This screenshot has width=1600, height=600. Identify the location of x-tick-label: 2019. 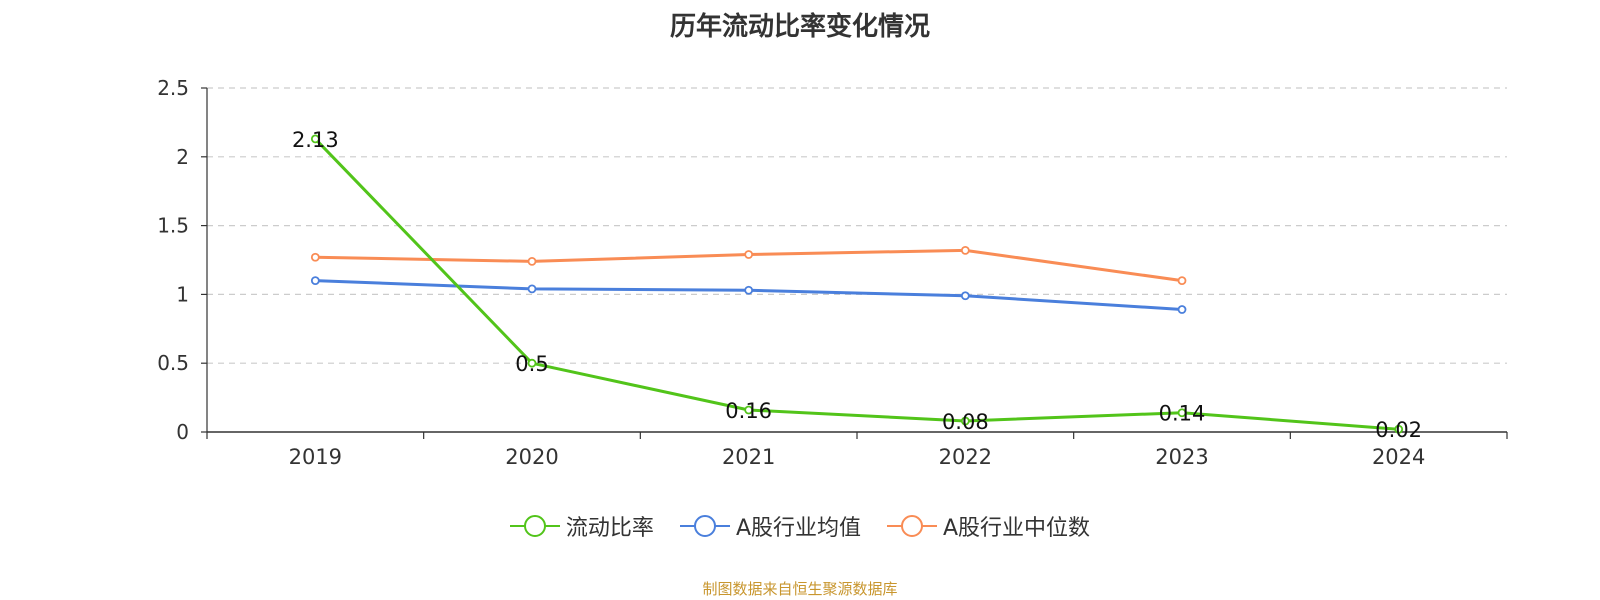
(315, 457).